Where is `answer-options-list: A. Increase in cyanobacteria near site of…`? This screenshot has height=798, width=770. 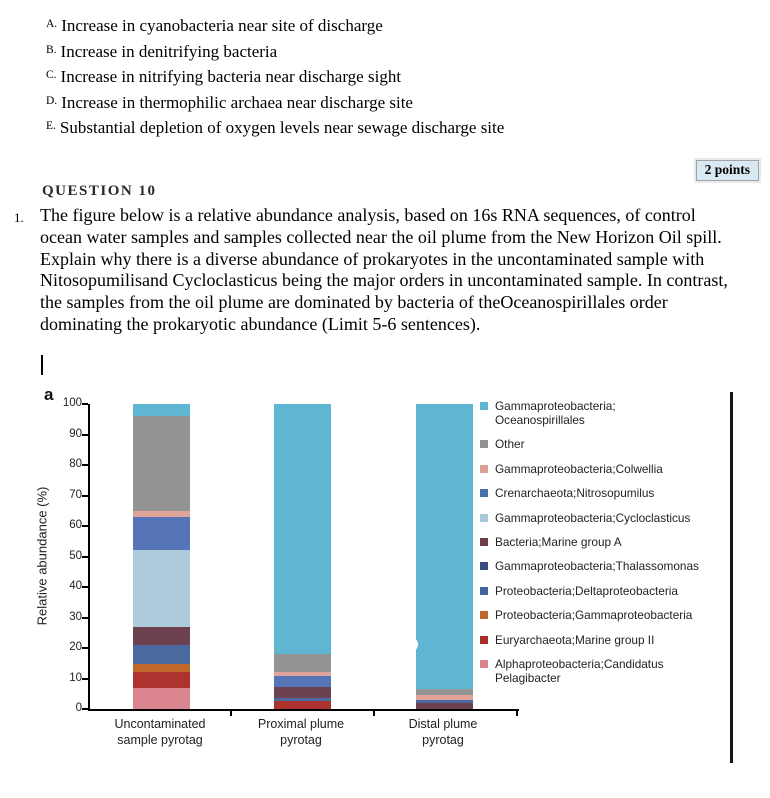
answer-options-list: A. Increase in cyanobacteria near site of… is located at coordinates (275, 80).